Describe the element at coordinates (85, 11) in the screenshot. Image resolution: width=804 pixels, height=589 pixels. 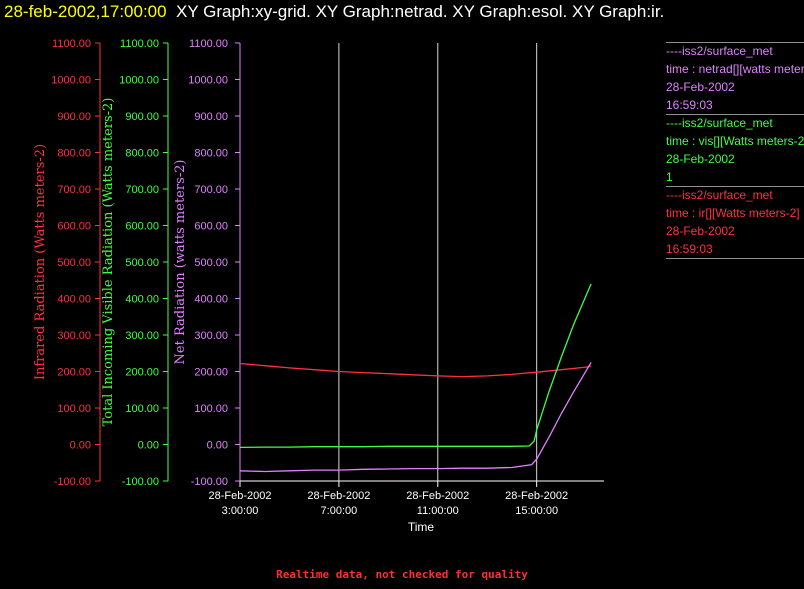
I see `title-timestamp: 28-feb-2002,17:00:00` at that location.